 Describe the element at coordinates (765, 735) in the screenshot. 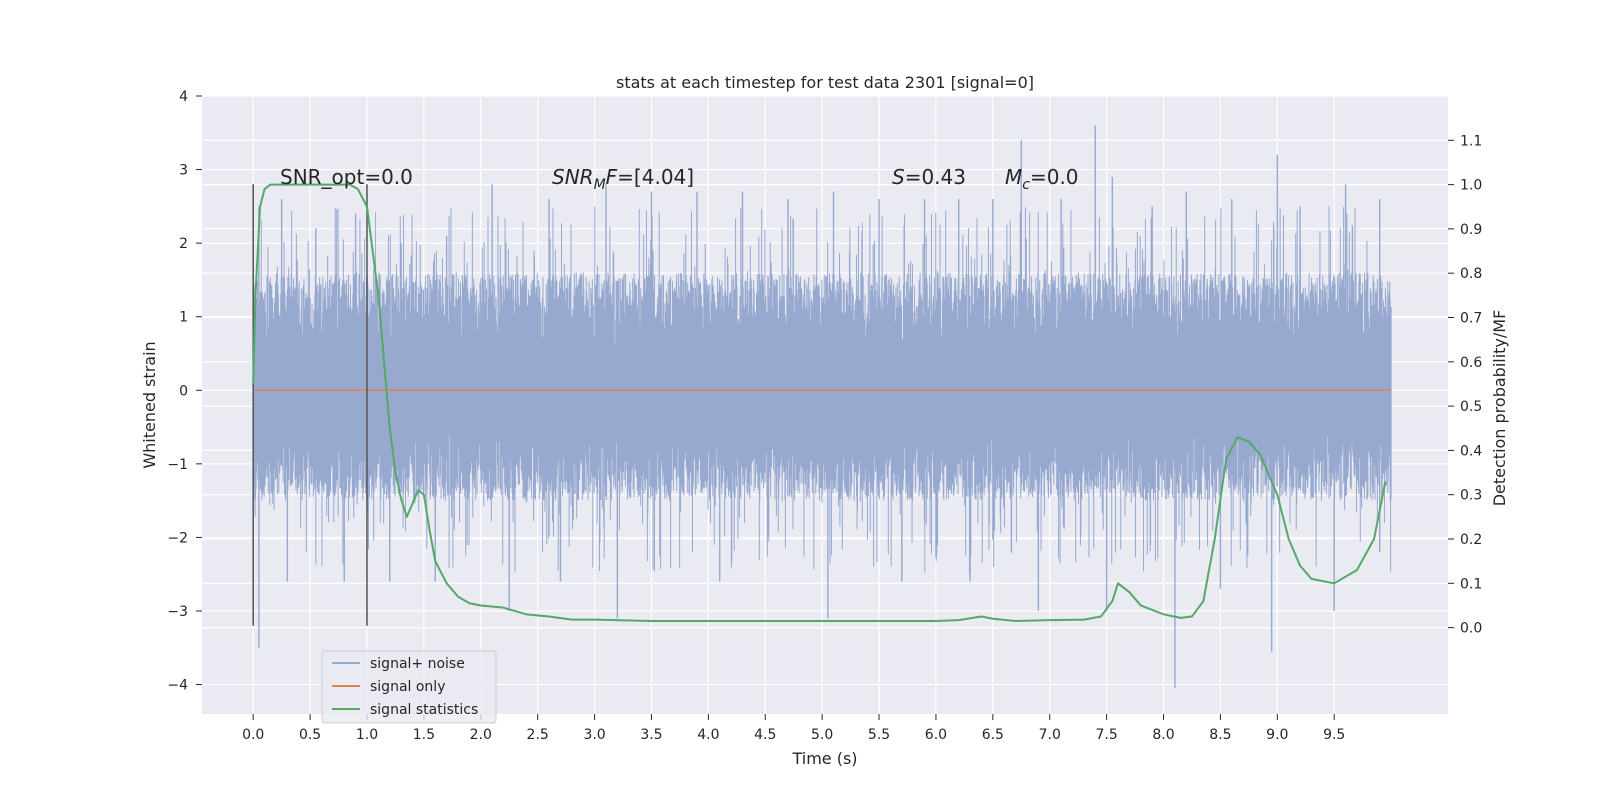

I see `x-tick-label: 4.5` at that location.